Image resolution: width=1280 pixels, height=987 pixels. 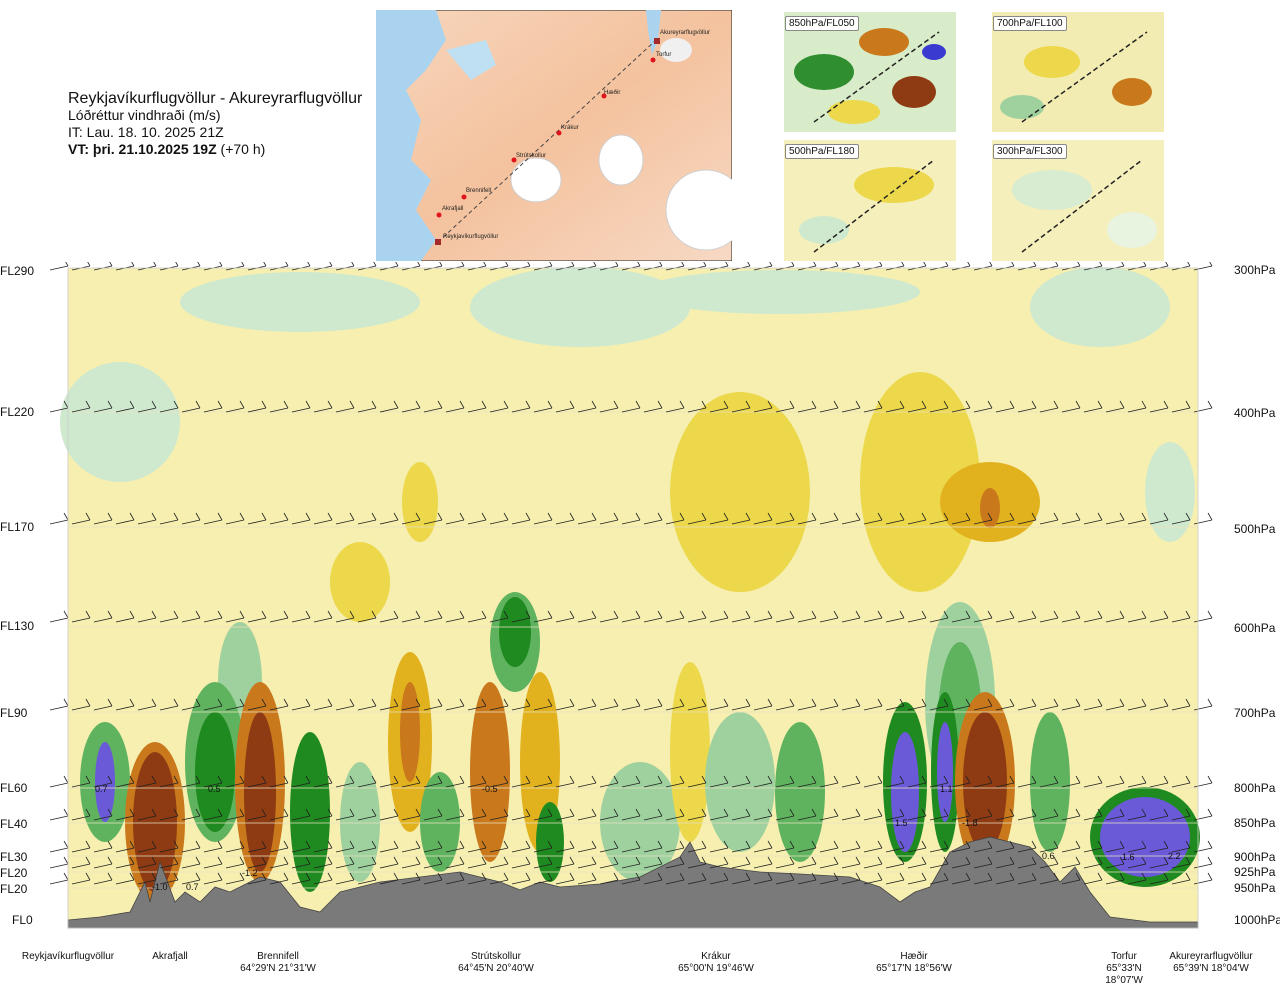 I want to click on panel-300hpa: 300hPa/FL300, so click(x=1078, y=200).